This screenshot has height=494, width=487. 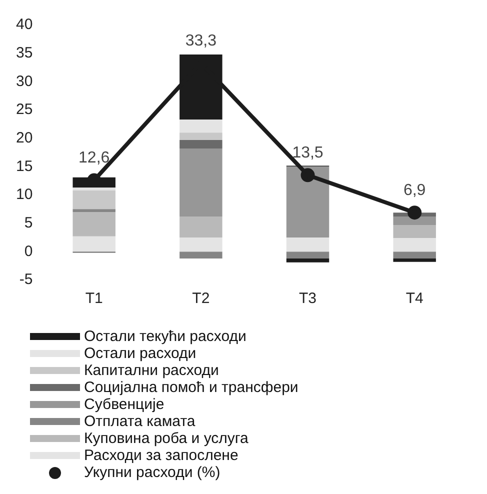 What do you see at coordinates (165, 336) in the screenshot?
I see `legend-label: Остали текући расходи` at bounding box center [165, 336].